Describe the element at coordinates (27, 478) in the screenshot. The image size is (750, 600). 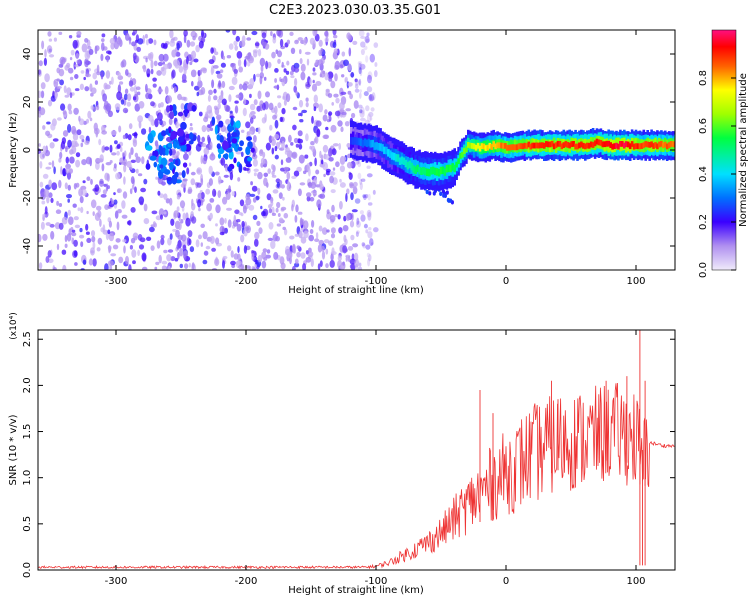
I see `y-tick-label: 1.0` at that location.